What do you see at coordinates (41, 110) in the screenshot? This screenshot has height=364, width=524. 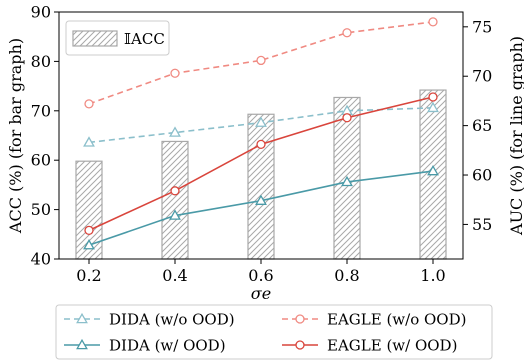 I see `y-left-tick-label: 70` at bounding box center [41, 110].